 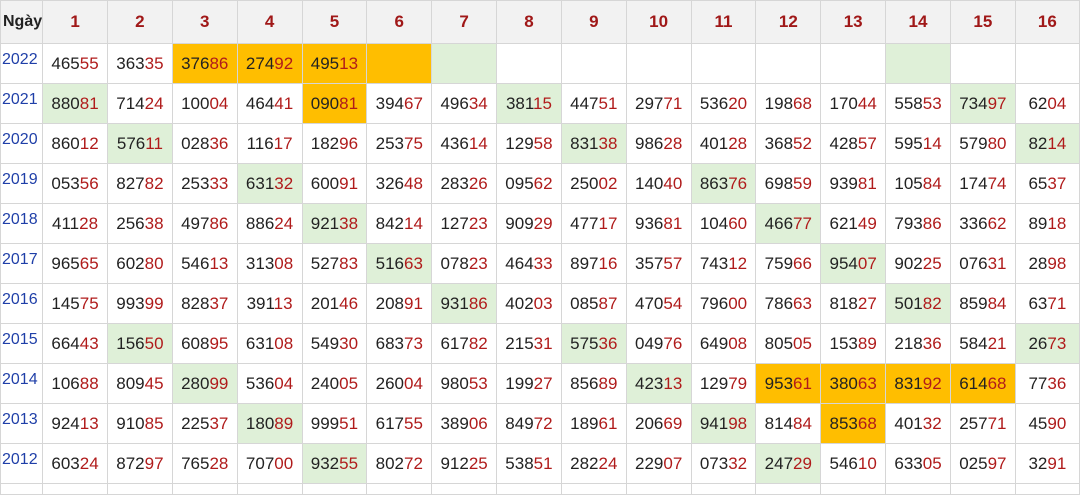 What do you see at coordinates (788, 423) in the screenshot?
I see `result-cell: 81484` at bounding box center [788, 423].